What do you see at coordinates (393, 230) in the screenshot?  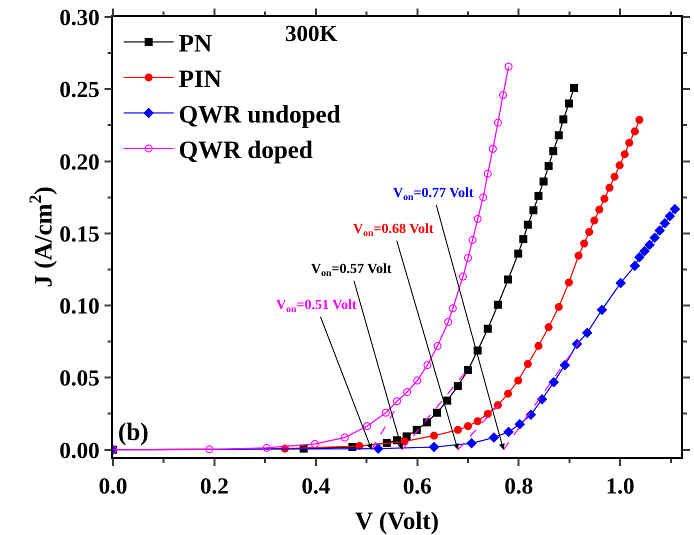 I see `annotation: V$_{on}$=0.68 Volt` at bounding box center [393, 230].